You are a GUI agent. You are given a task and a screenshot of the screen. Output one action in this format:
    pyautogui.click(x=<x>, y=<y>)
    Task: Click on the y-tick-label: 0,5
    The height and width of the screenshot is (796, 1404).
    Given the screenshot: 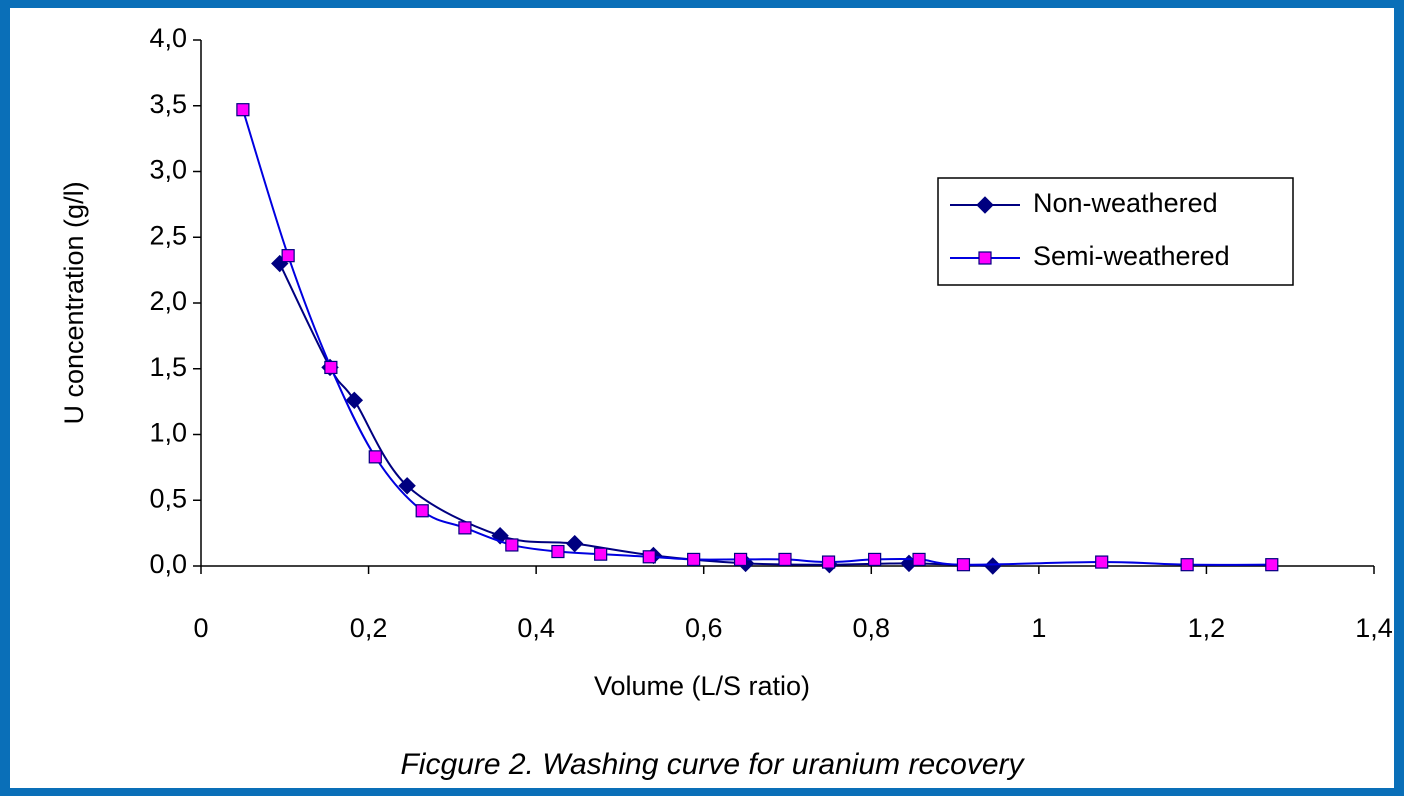 What is the action you would take?
    pyautogui.click(x=168, y=498)
    